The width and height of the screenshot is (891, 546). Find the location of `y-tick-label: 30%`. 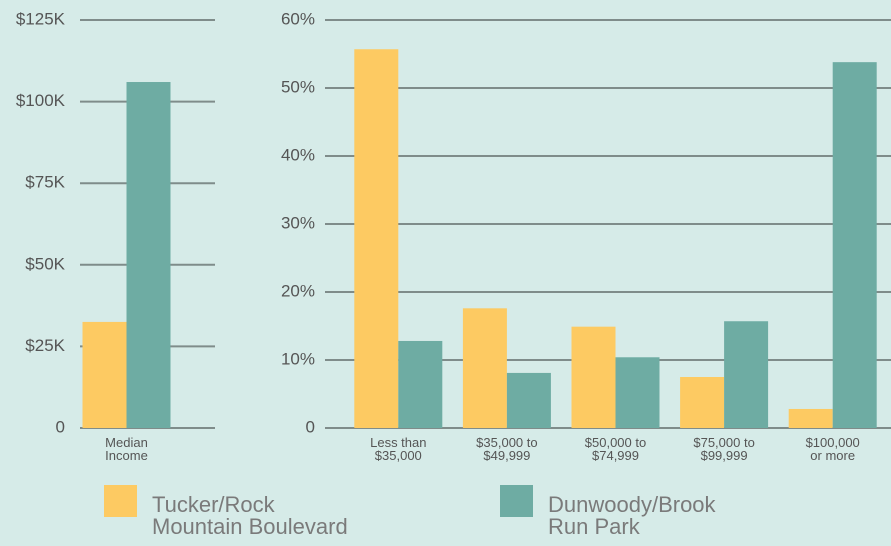

y-tick-label: 30% is located at coordinates (298, 222).